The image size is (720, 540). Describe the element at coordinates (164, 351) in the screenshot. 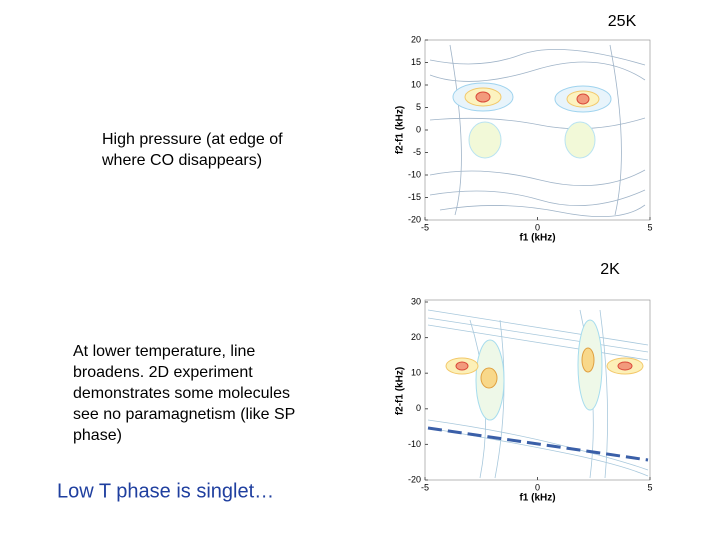

I see `note-line: At lower temperature, line` at that location.